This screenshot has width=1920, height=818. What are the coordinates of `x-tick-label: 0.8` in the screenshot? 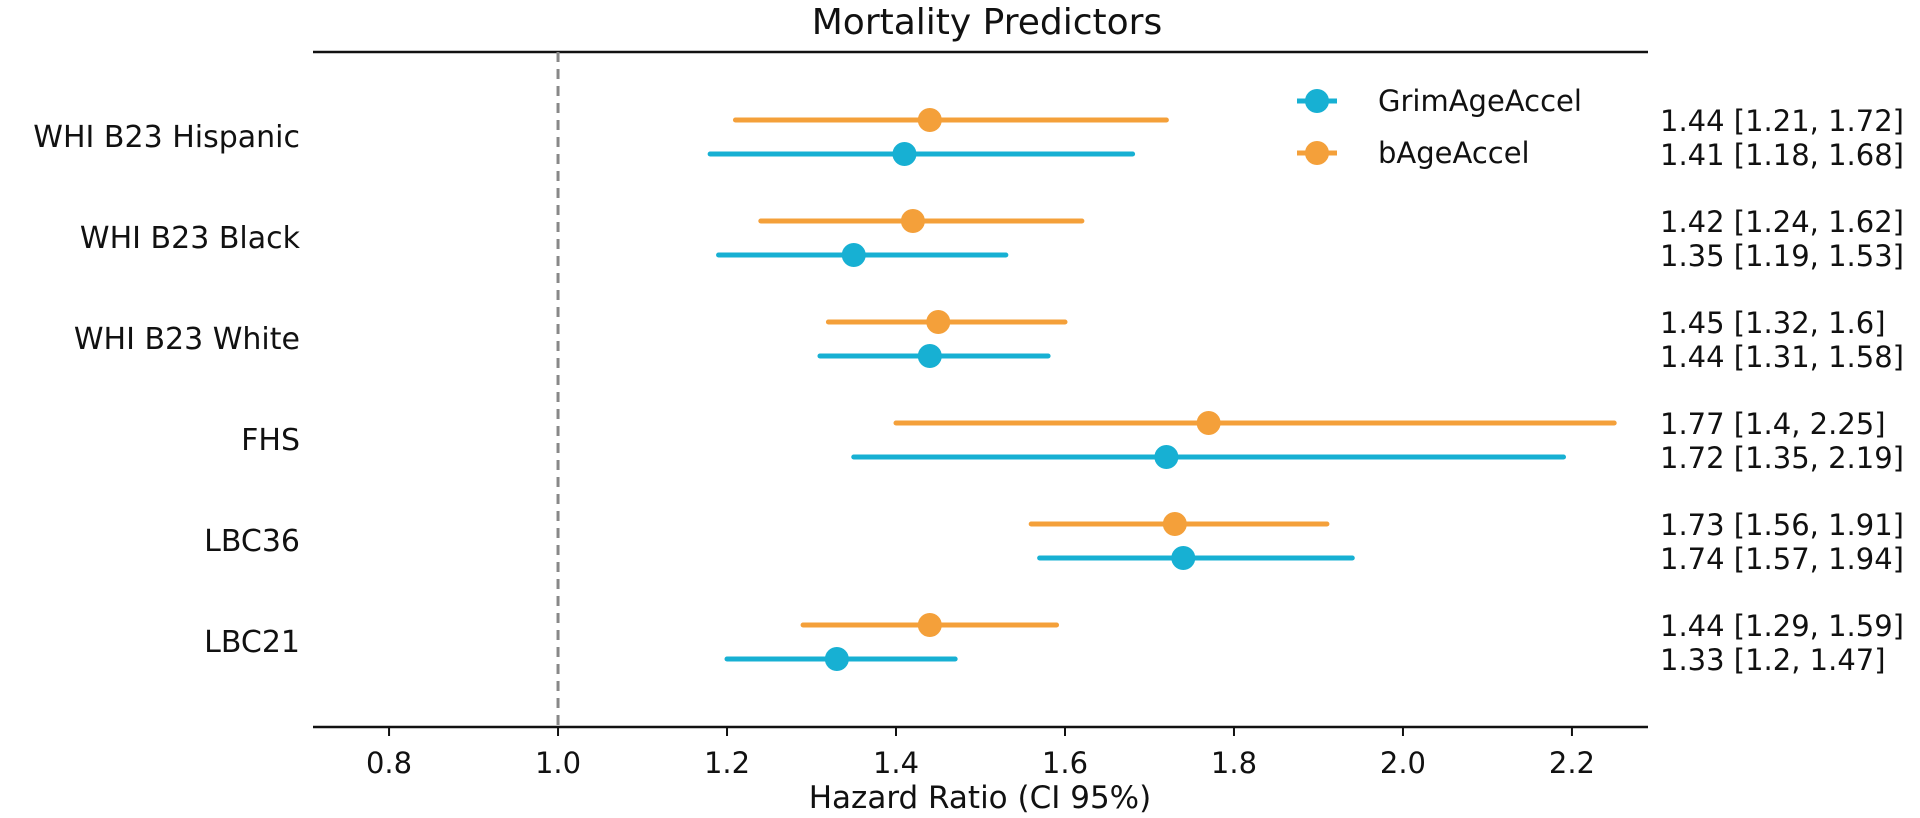 It's located at (389, 763).